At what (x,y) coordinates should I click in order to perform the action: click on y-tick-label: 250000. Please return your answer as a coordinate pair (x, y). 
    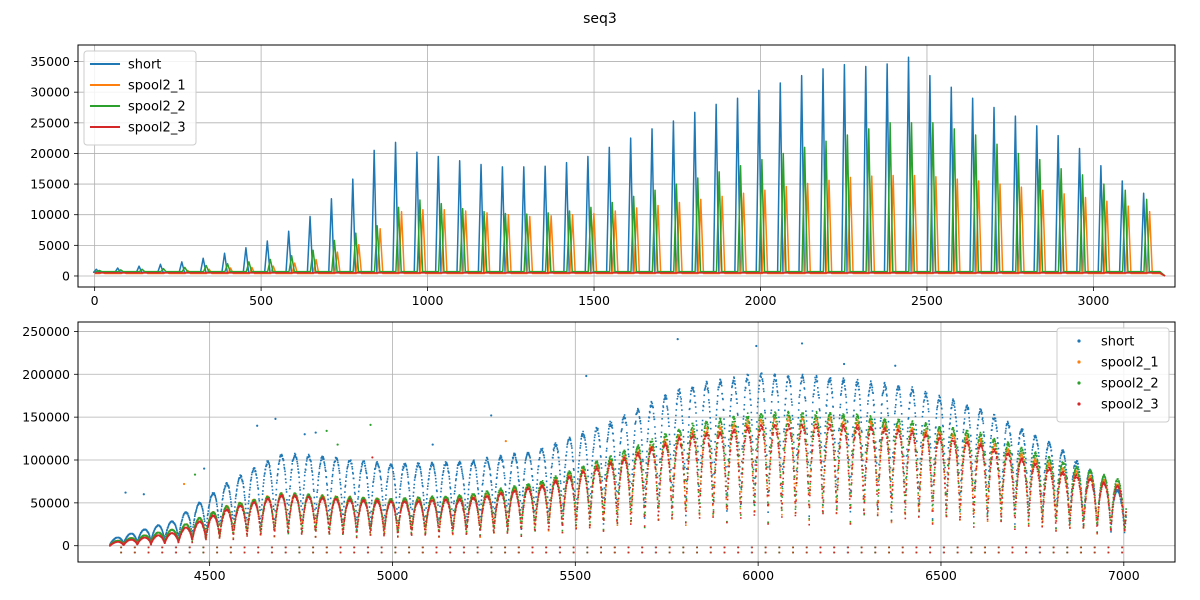
    Looking at the image, I should click on (46, 331).